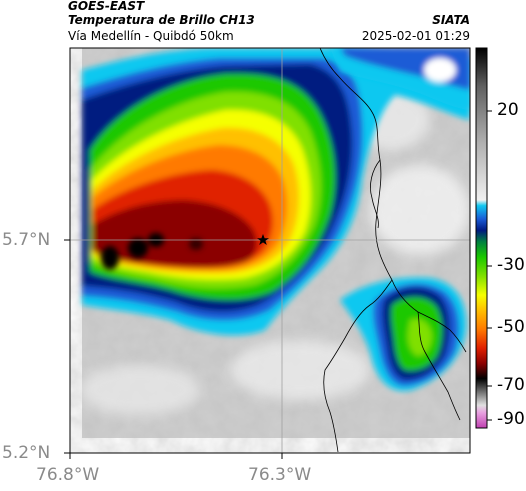 The height and width of the screenshot is (491, 526). I want to click on colorbar-ticks, so click(489, 265).